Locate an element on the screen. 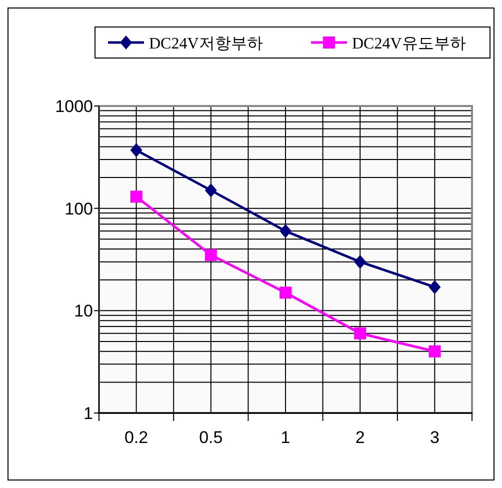 Image resolution: width=502 pixels, height=488 pixels. legend-label: DC24V유도부하 is located at coordinates (409, 44).